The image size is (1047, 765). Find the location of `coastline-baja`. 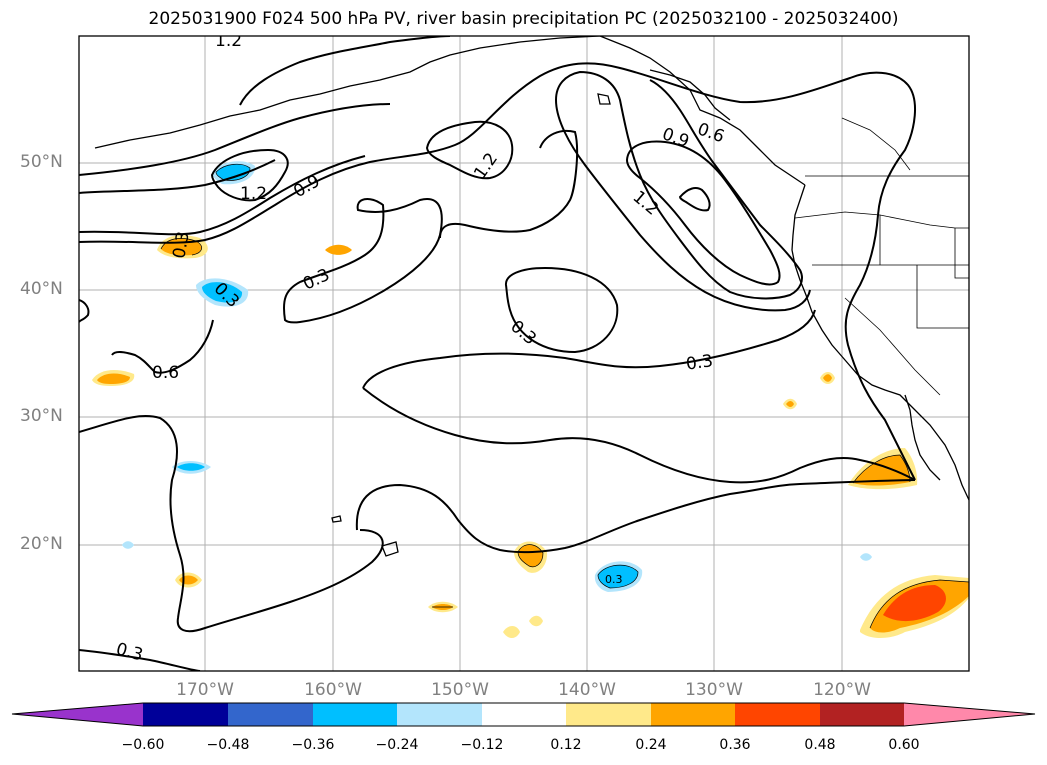

coastline-baja is located at coordinates (922, 437).